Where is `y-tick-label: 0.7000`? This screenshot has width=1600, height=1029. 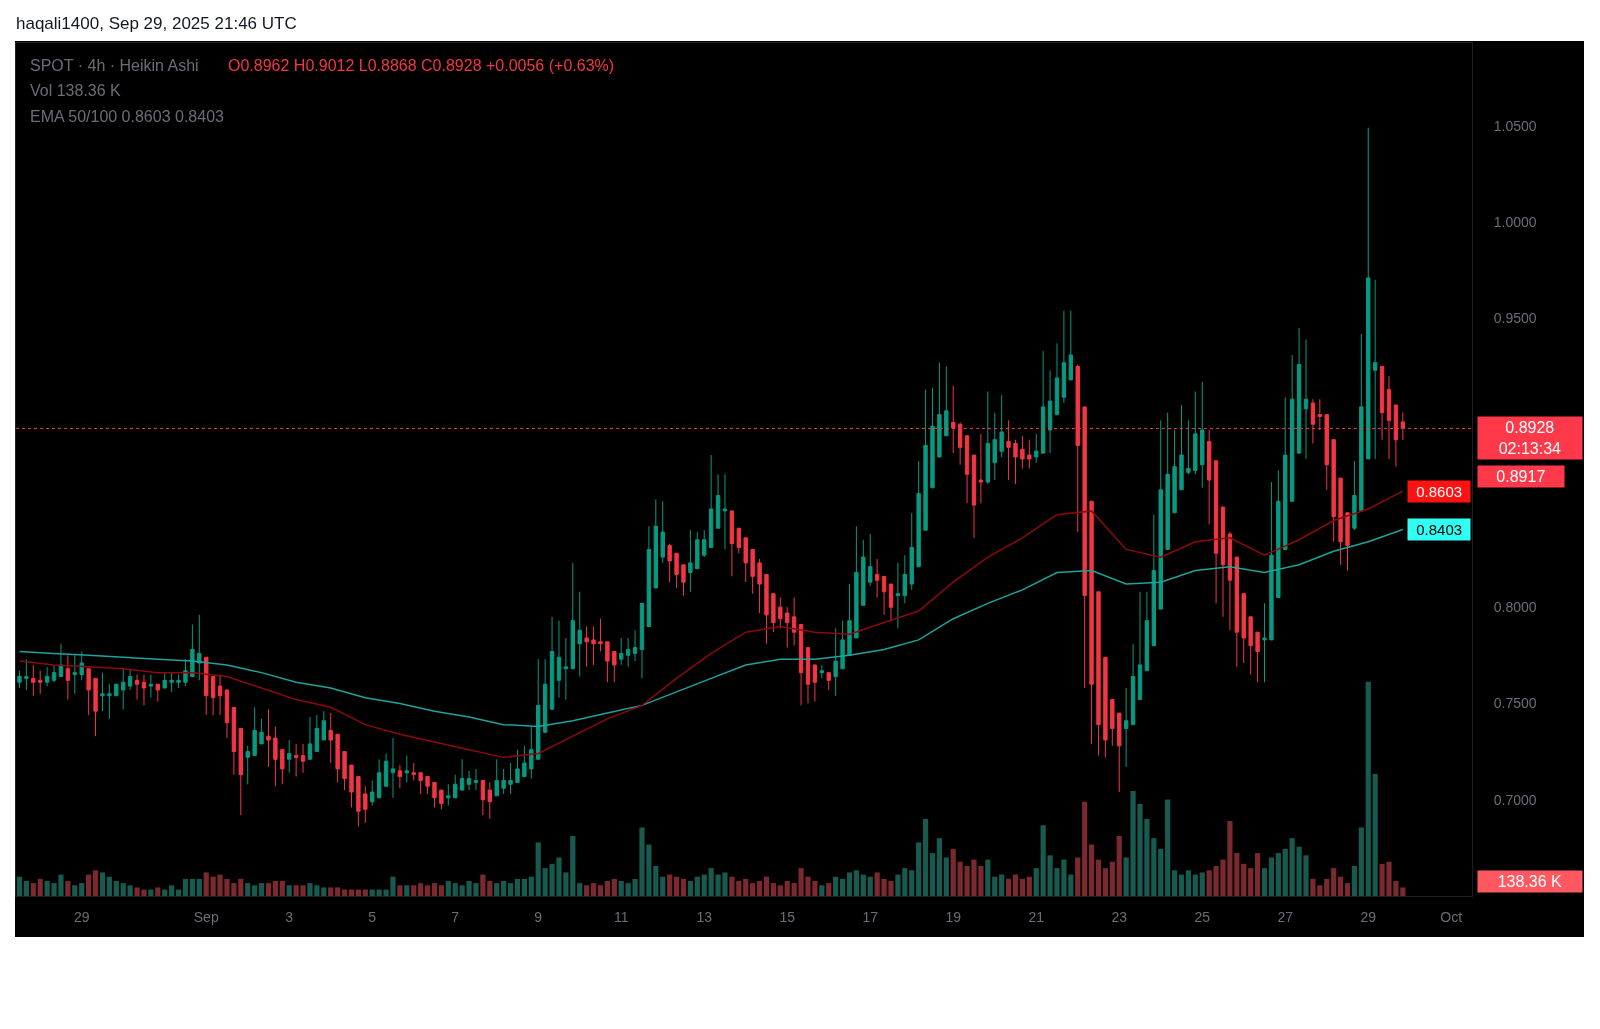
y-tick-label: 0.7000 is located at coordinates (1515, 799).